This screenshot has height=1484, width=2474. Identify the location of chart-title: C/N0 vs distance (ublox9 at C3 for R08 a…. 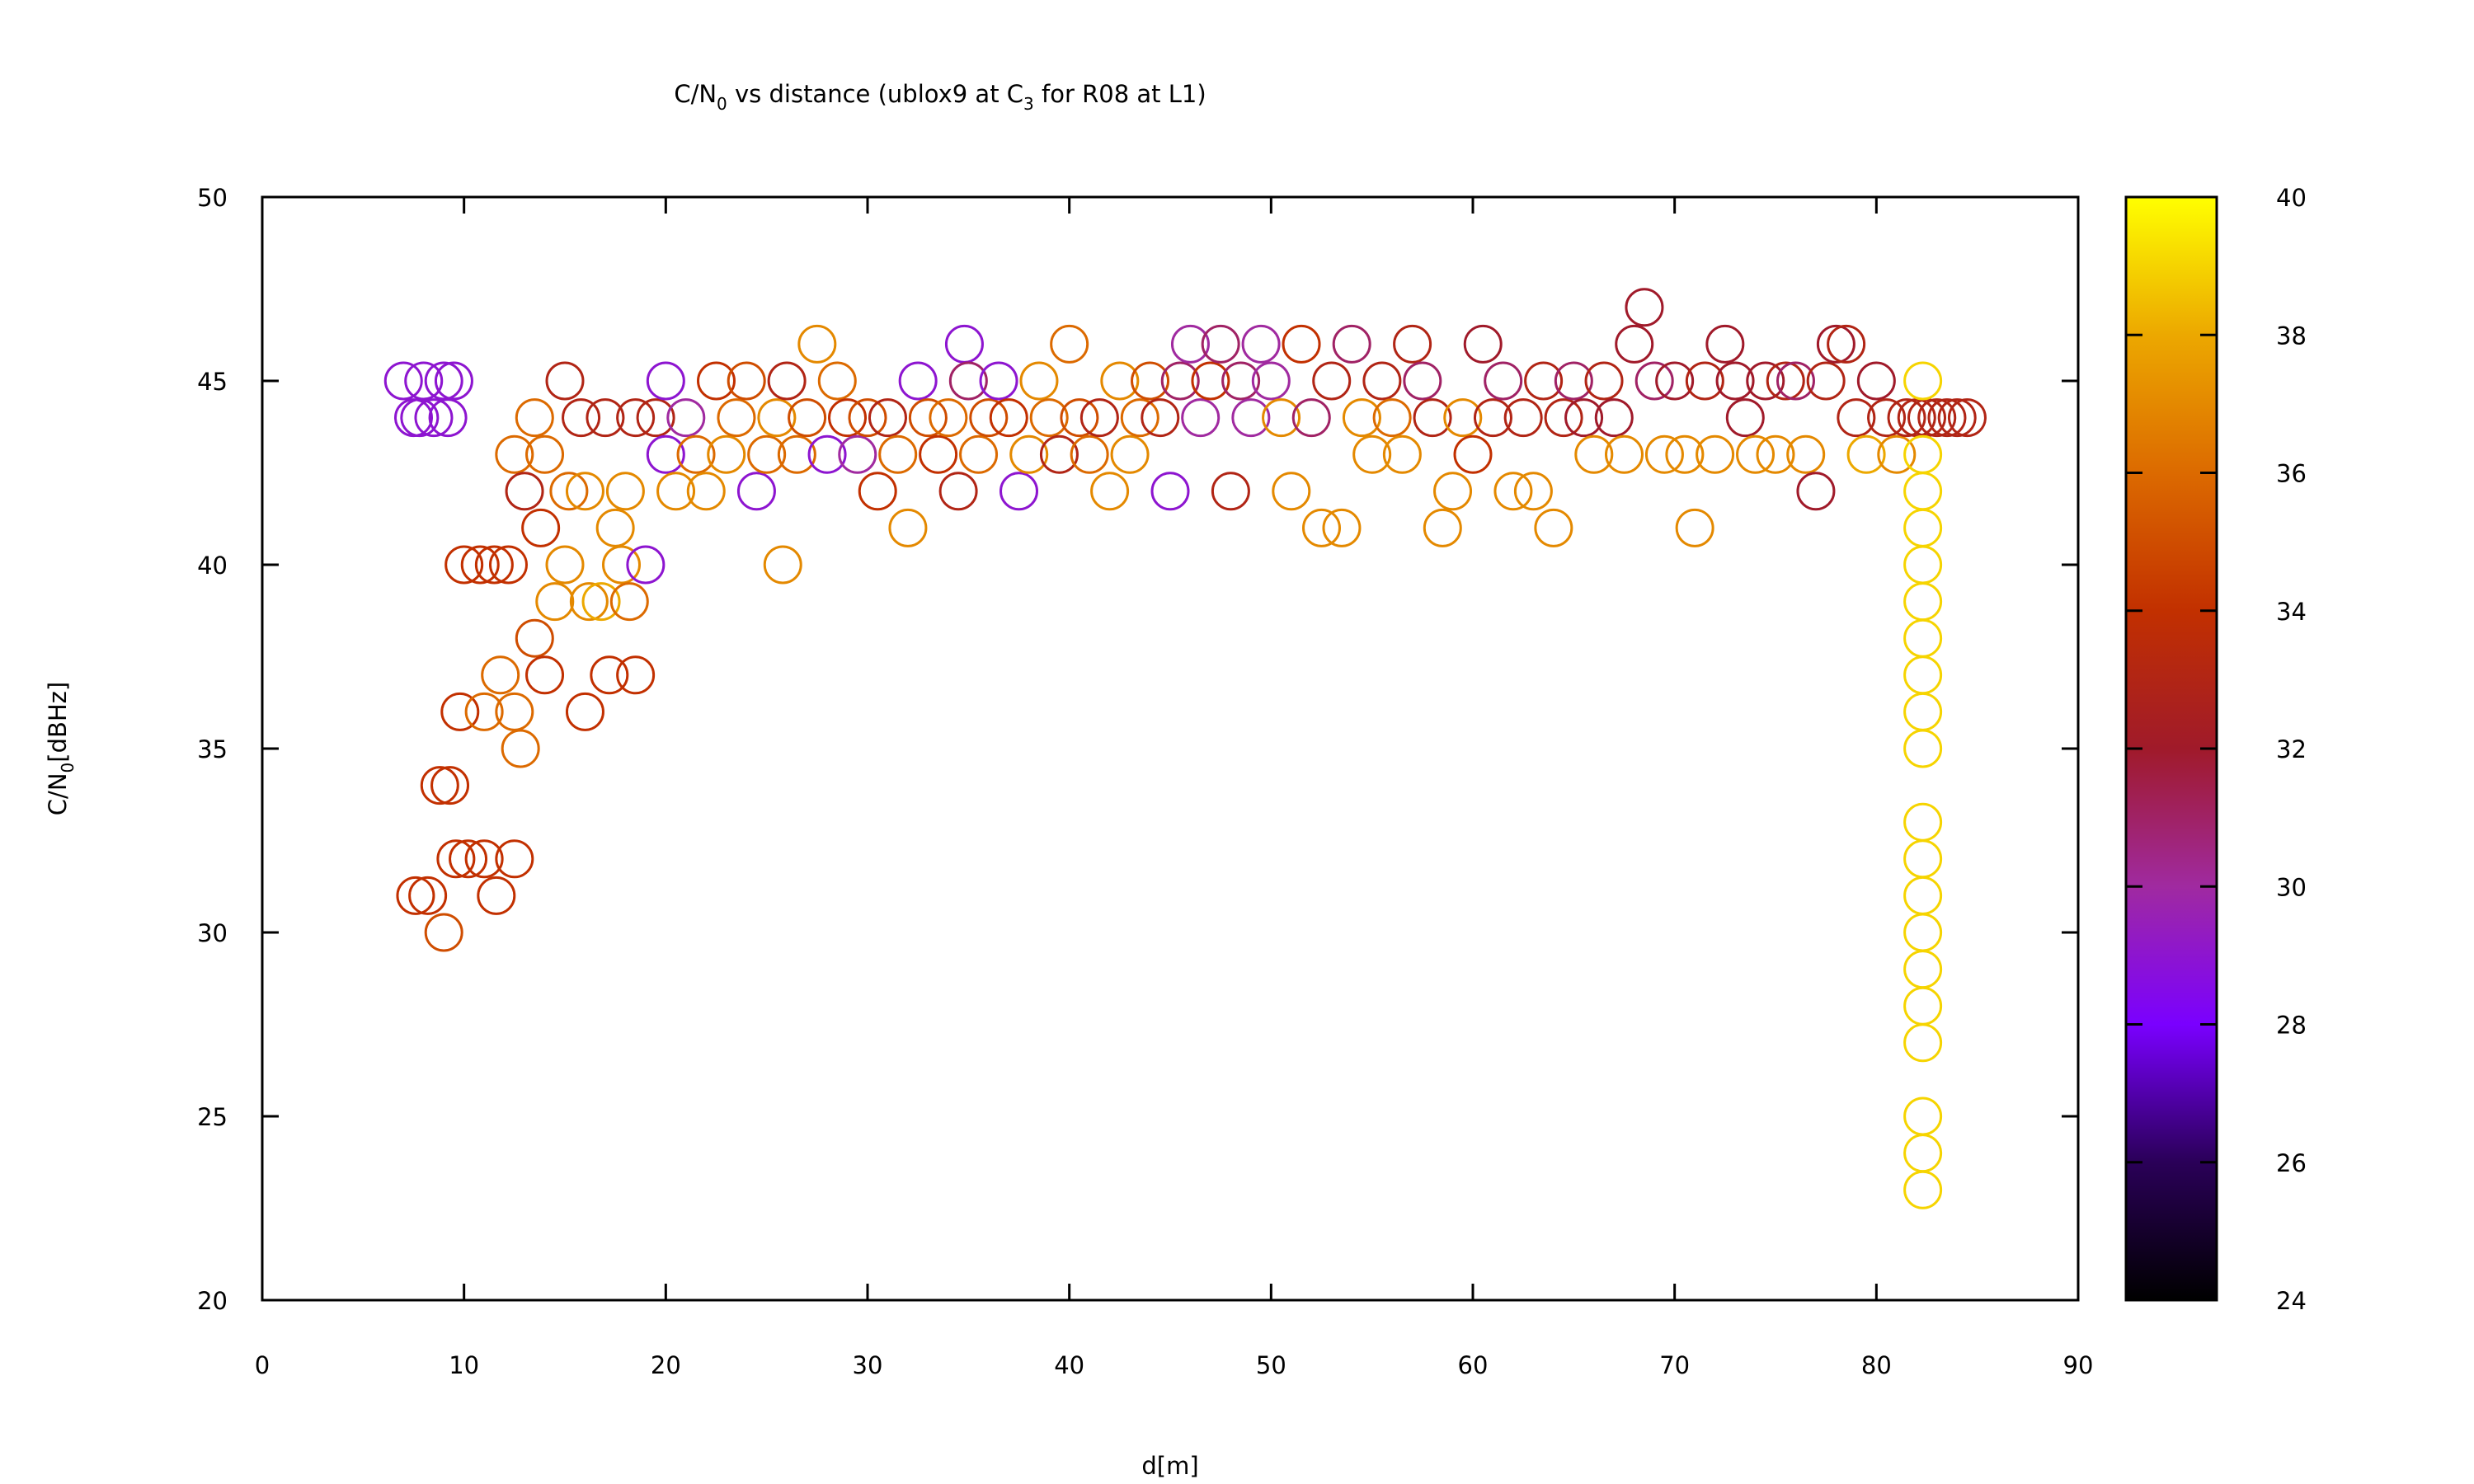
(940, 97).